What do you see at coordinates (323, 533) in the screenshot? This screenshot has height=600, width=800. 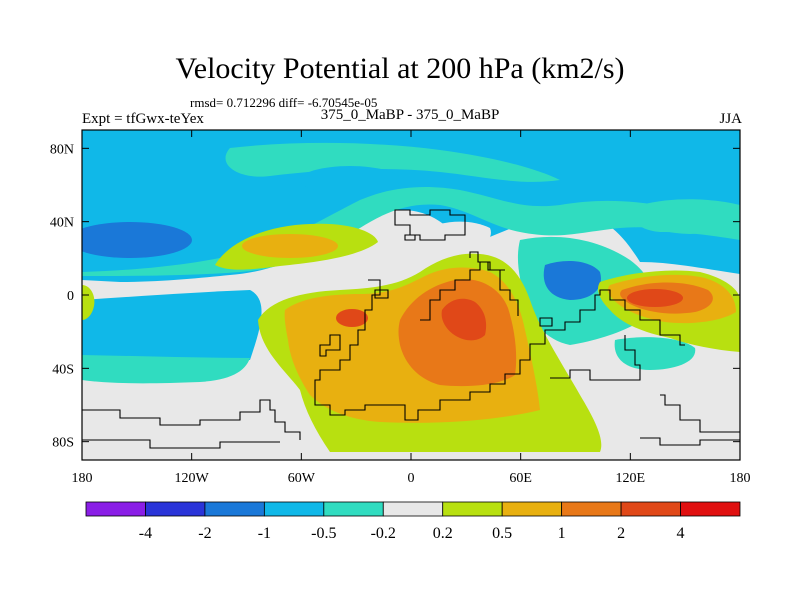 I see `colorbar-label: -0.5` at bounding box center [323, 533].